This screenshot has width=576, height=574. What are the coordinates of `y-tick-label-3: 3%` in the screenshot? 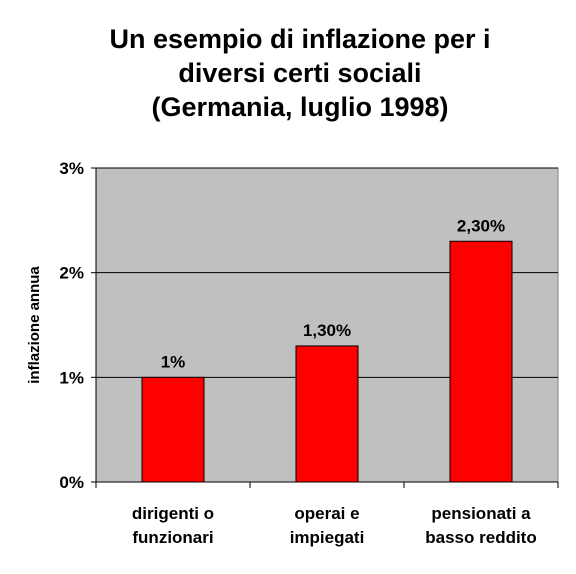 It's located at (71, 168).